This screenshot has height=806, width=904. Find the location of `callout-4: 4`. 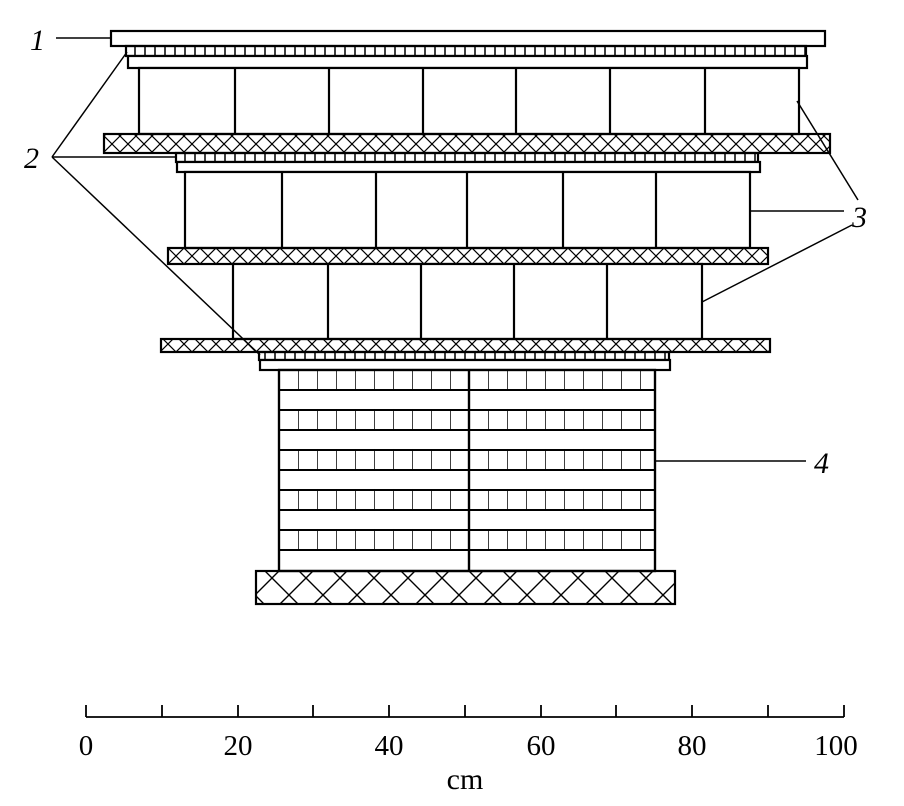

callout-4: 4 is located at coordinates (821, 463).